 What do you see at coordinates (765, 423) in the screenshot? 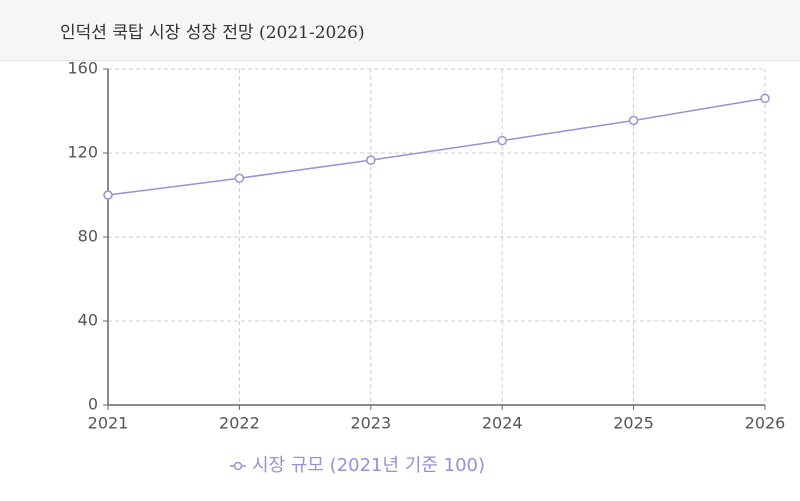
I see `x-tick-label: 2026` at bounding box center [765, 423].